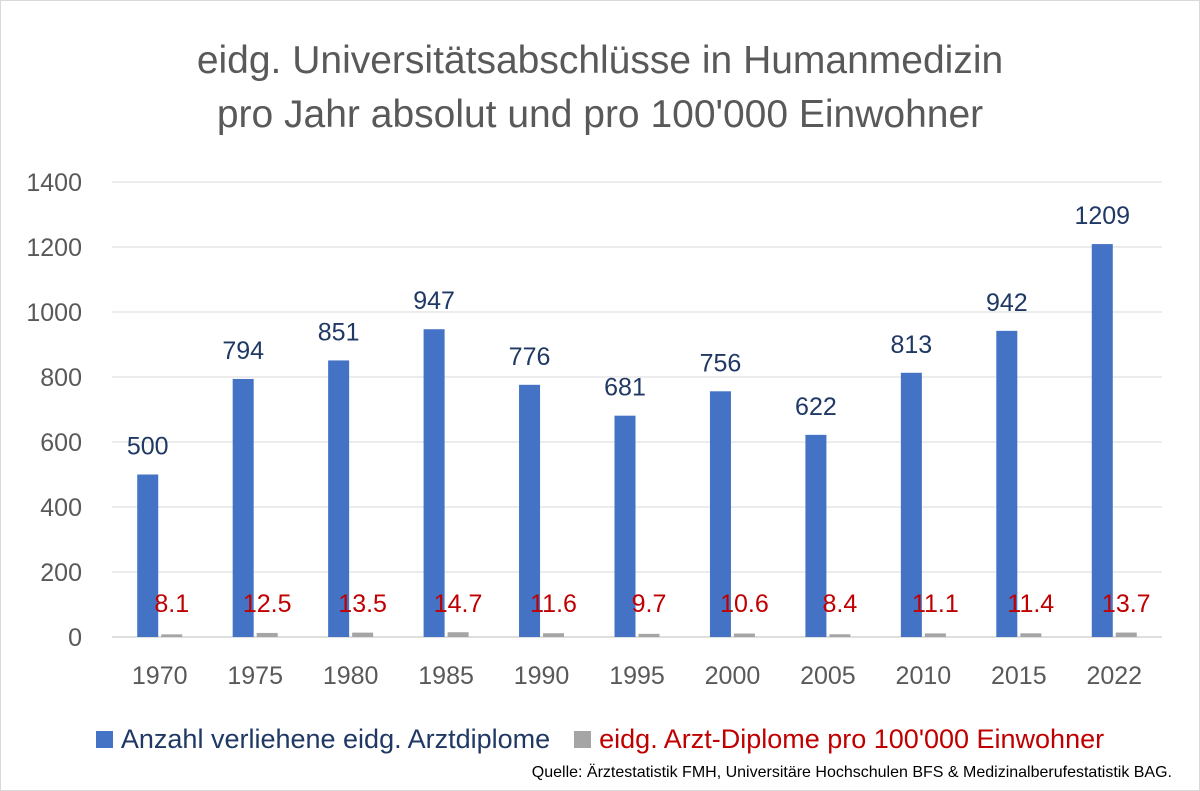 The image size is (1200, 791). I want to click on data-label-absolute: 947, so click(434, 301).